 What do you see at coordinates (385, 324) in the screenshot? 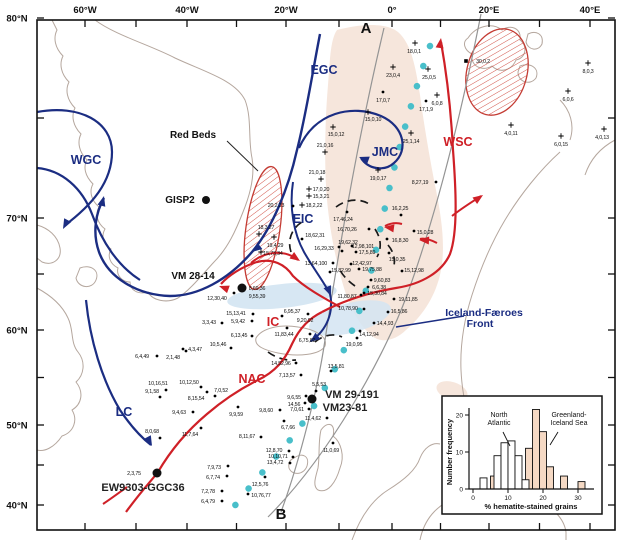
I see `sample-point-label: 14,4,93` at bounding box center [385, 324].